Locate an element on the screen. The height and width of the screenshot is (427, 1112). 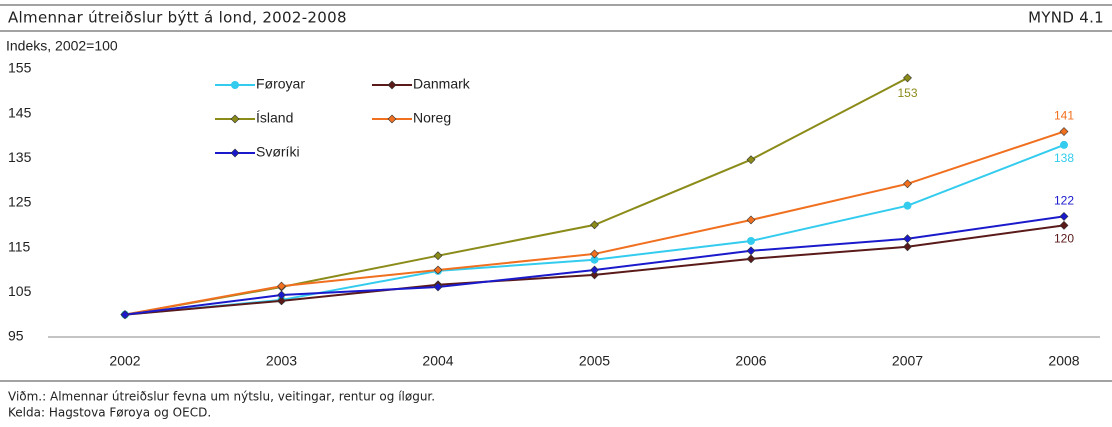
y-tick-label: 115 is located at coordinates (19, 246).